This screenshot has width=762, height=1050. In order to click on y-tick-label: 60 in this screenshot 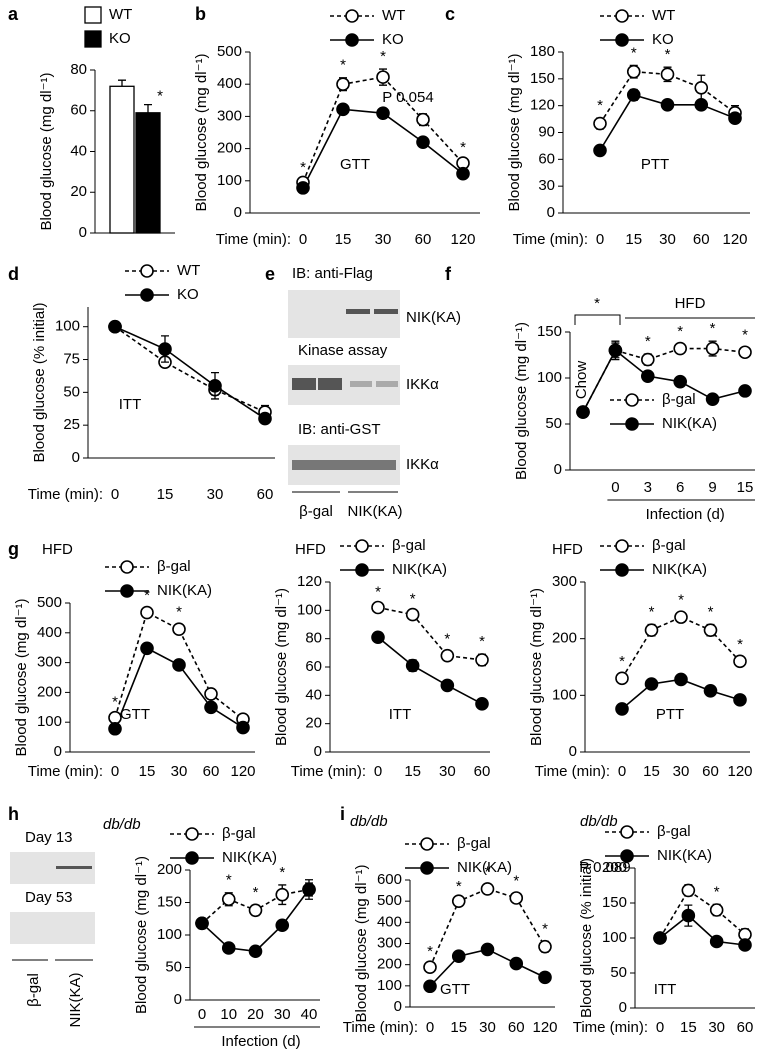, I will do `click(313, 666)`.